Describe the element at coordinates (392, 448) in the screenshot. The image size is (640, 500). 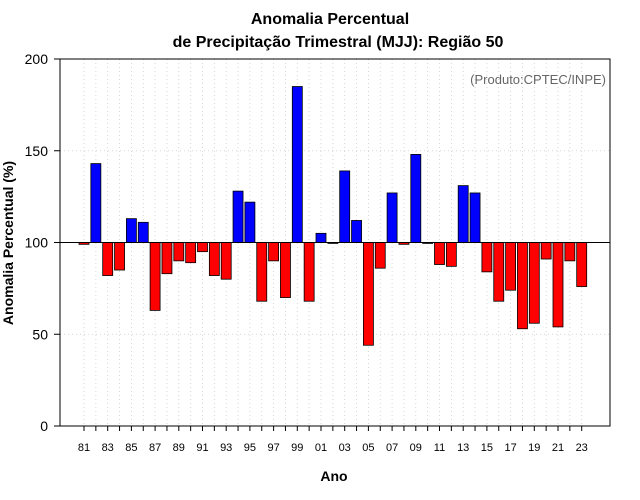
I see `x-tick-label: 07` at that location.